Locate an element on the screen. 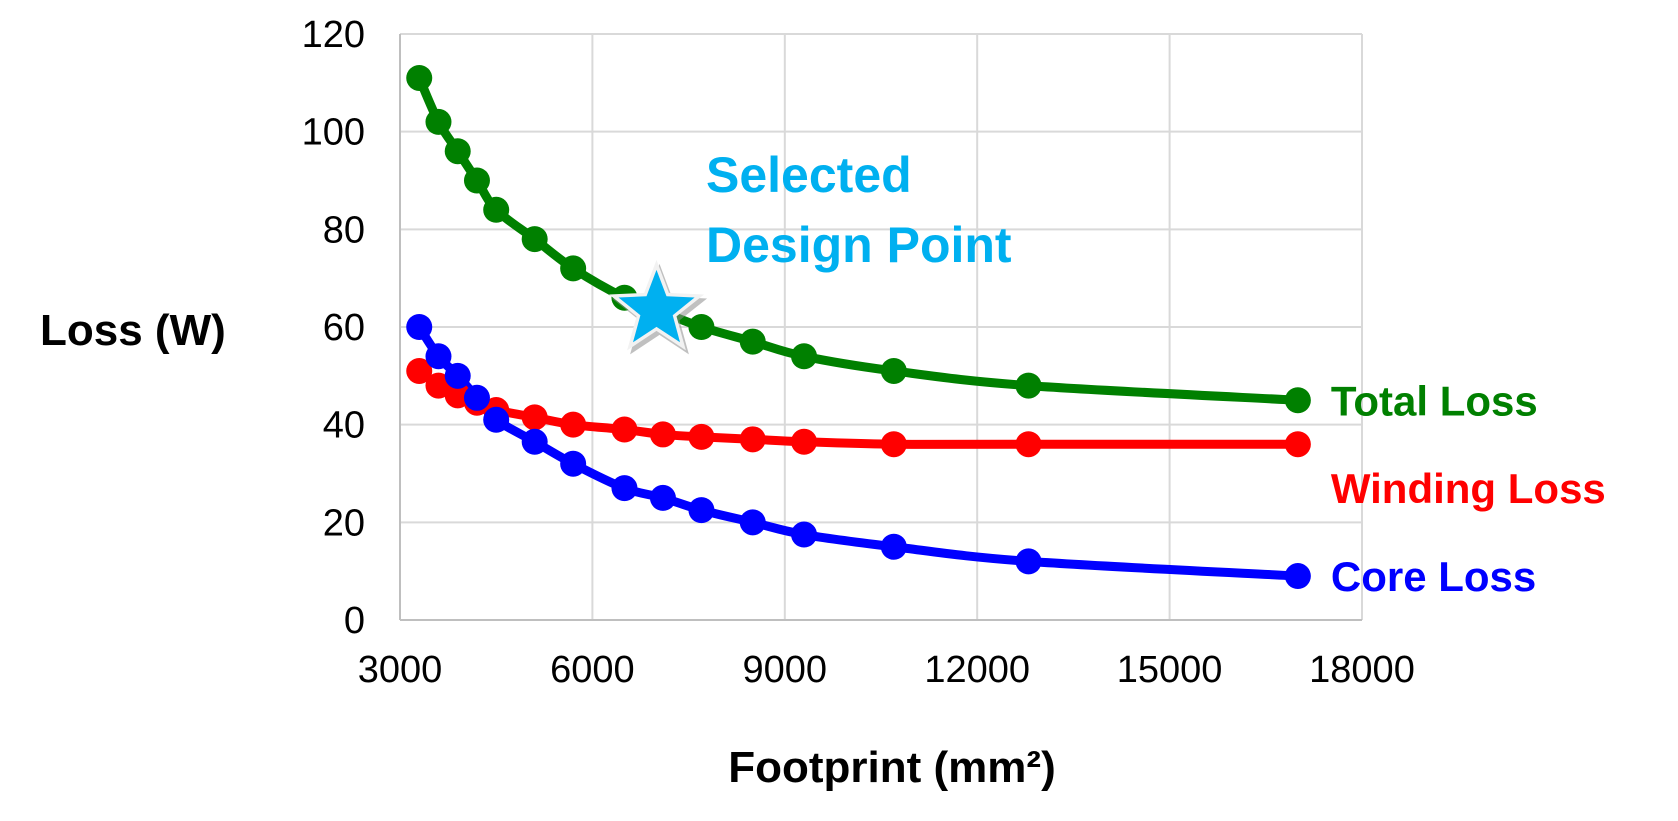 The height and width of the screenshot is (821, 1678). star-marker is located at coordinates (656, 306).